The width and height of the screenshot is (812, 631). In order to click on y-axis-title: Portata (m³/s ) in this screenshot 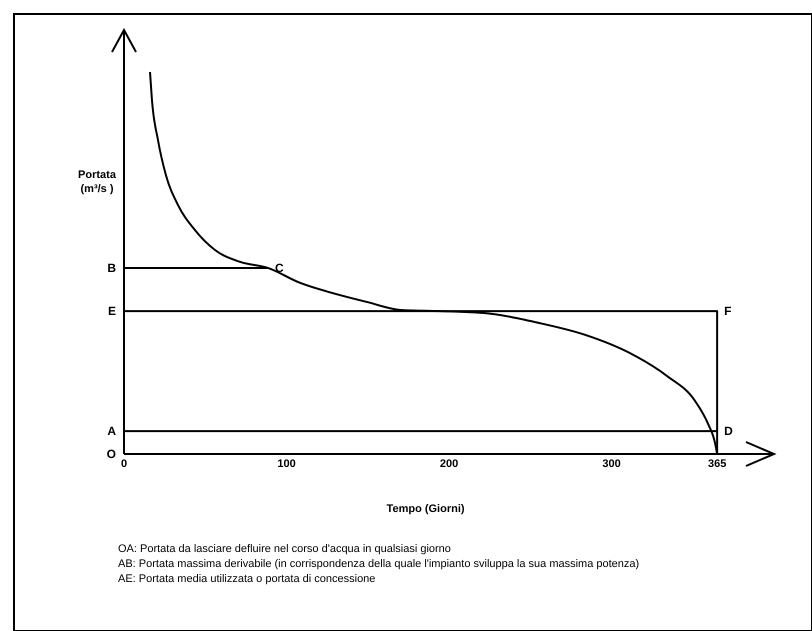, I will do `click(97, 182)`.